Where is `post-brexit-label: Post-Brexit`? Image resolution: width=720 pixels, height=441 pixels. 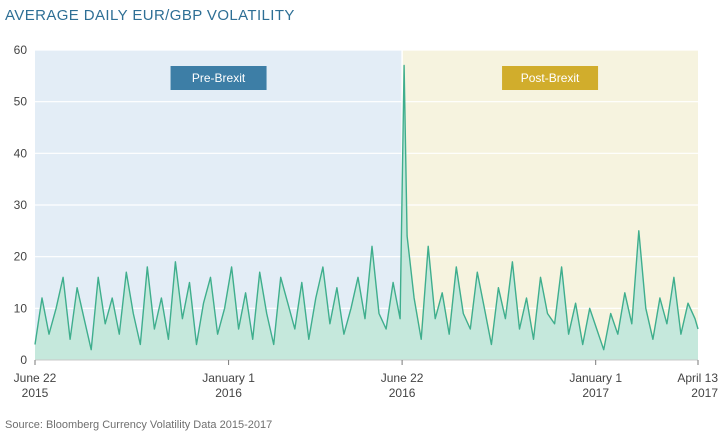 post-brexit-label: Post-Brexit is located at coordinates (550, 78).